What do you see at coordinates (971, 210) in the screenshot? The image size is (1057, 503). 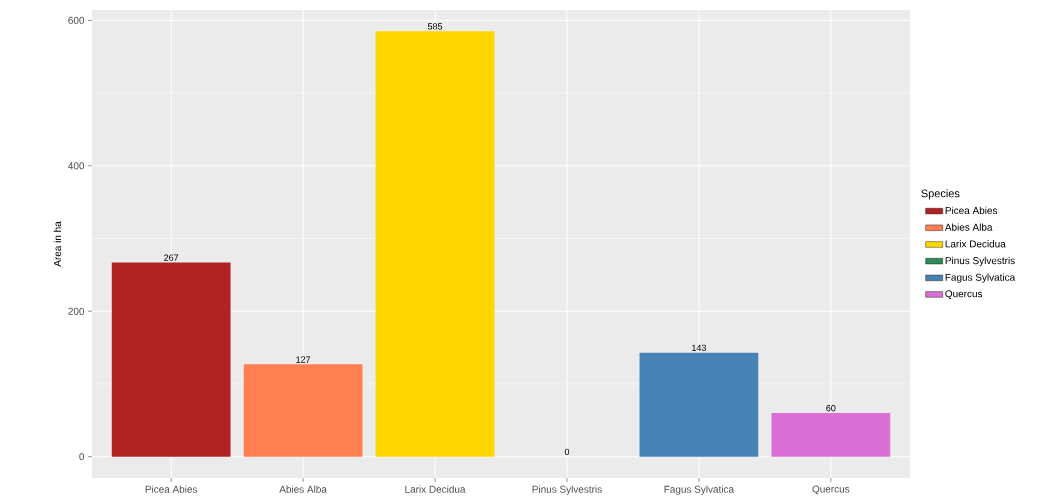 I see `legend-label: Picea Abies` at bounding box center [971, 210].